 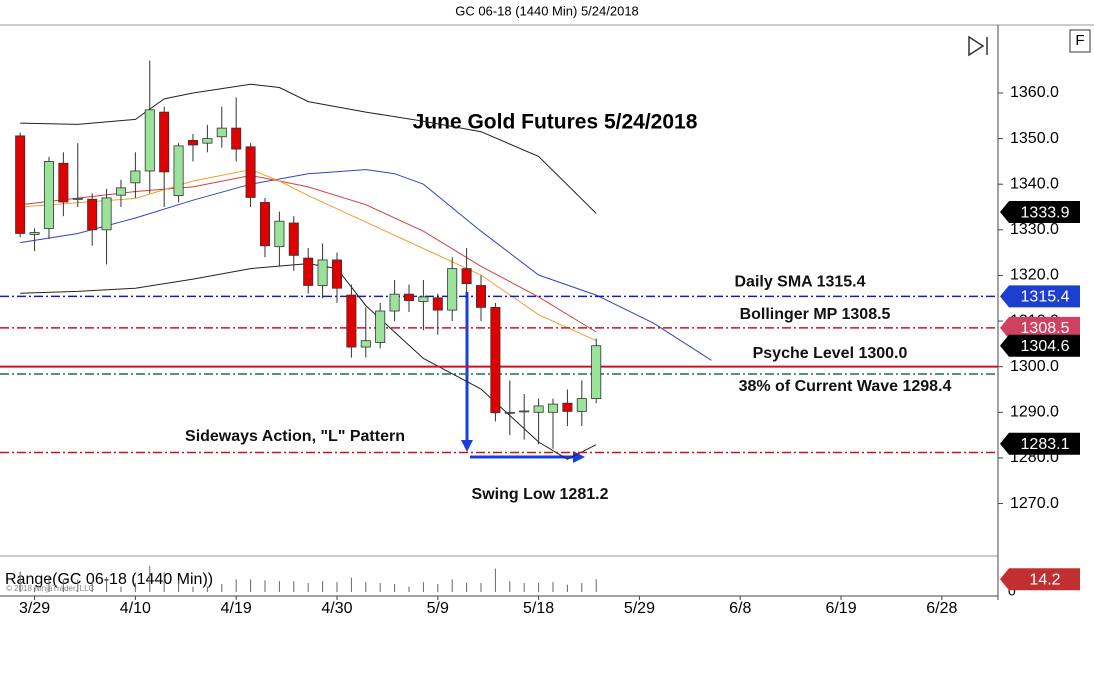 What do you see at coordinates (1034, 92) in the screenshot?
I see `y-tick-label: 1360.0` at bounding box center [1034, 92].